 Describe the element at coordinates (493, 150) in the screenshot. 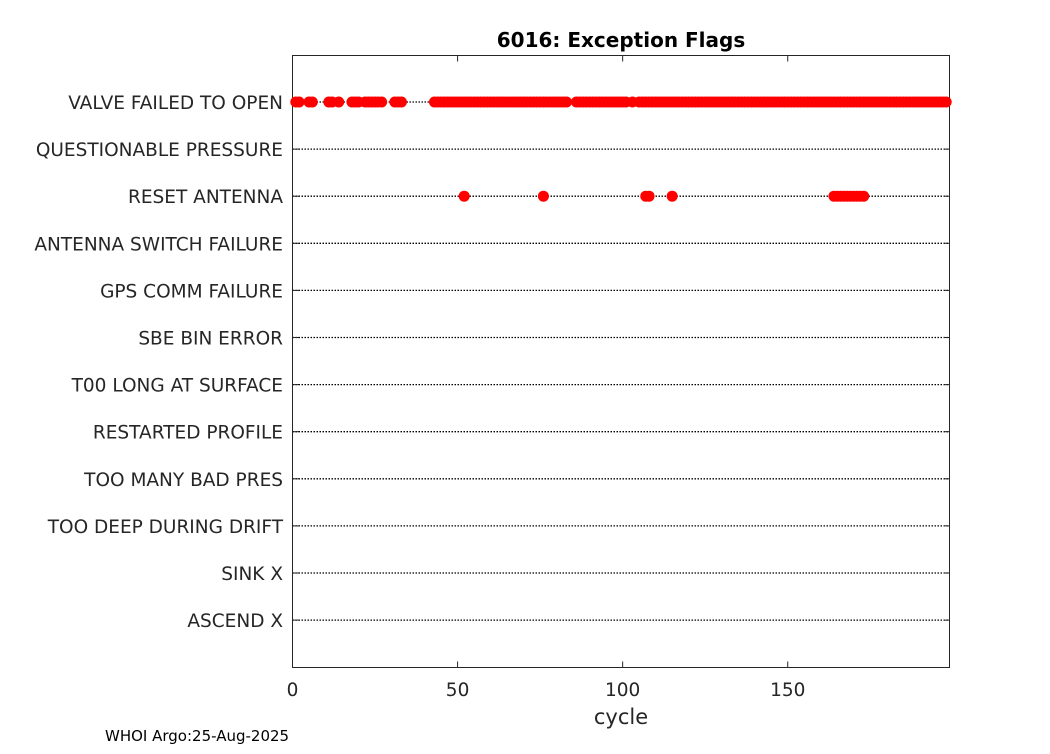

I see `flag-row: QUESTIONABLE PRESSURE` at that location.